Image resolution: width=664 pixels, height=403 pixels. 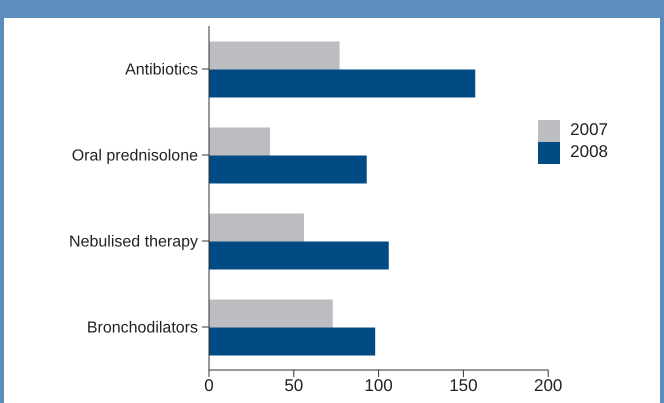 I want to click on x-tick-label: 100, so click(x=378, y=386).